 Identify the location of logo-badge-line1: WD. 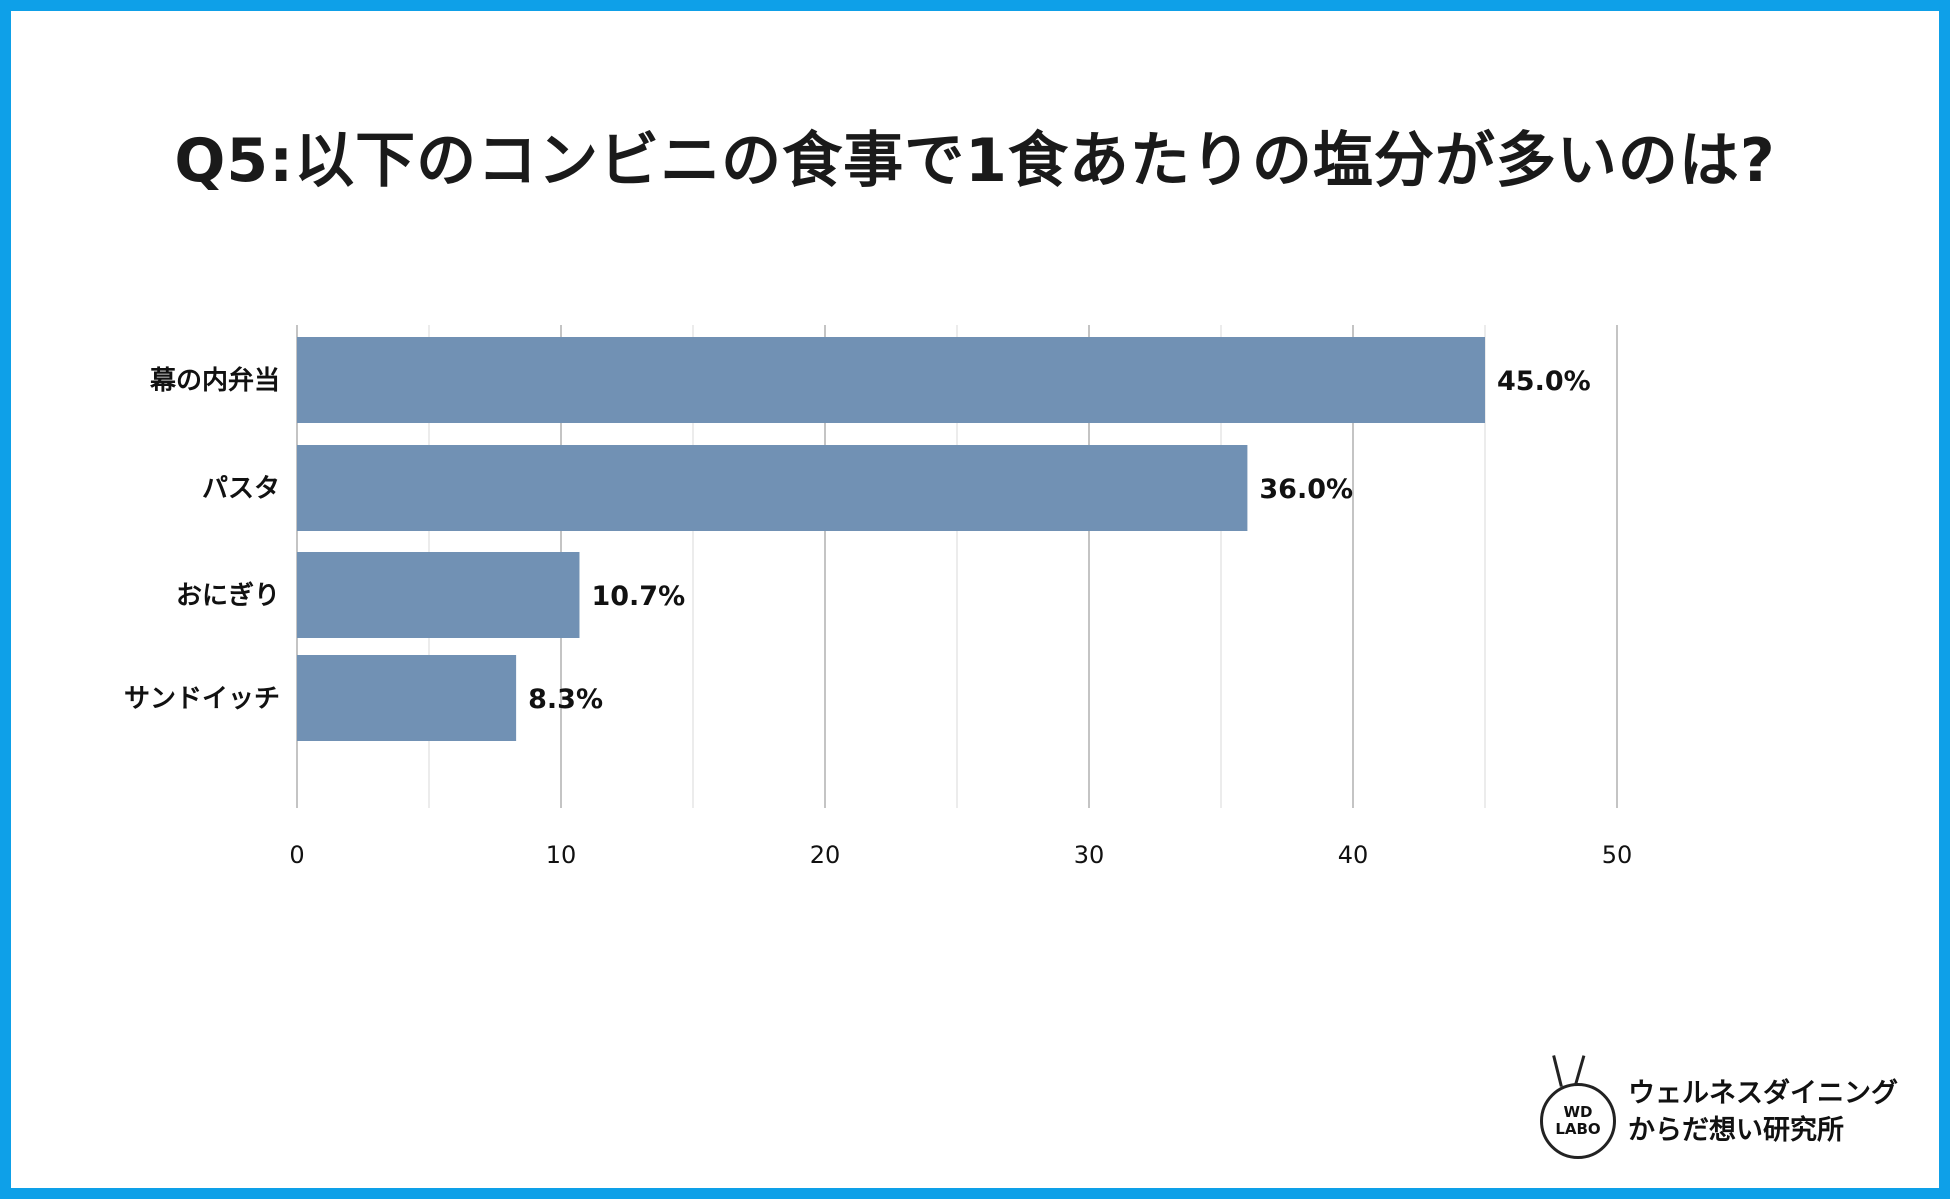
(1578, 1112).